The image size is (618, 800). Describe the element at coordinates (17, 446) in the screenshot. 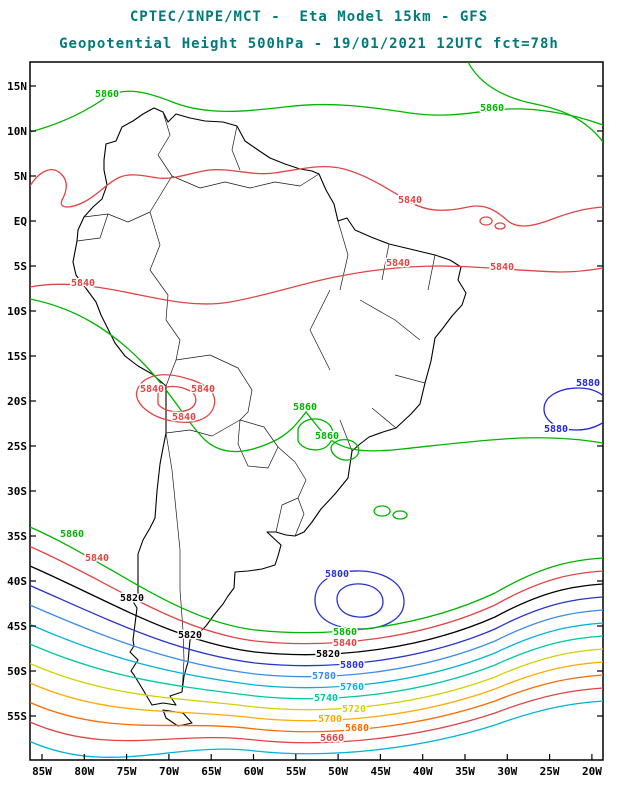

I see `lat-tick-label: 25S` at that location.